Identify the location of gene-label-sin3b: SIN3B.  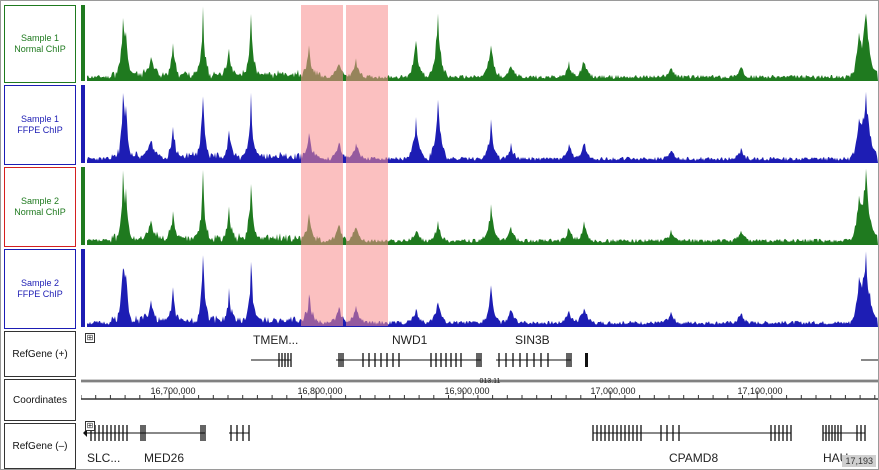
(532, 340).